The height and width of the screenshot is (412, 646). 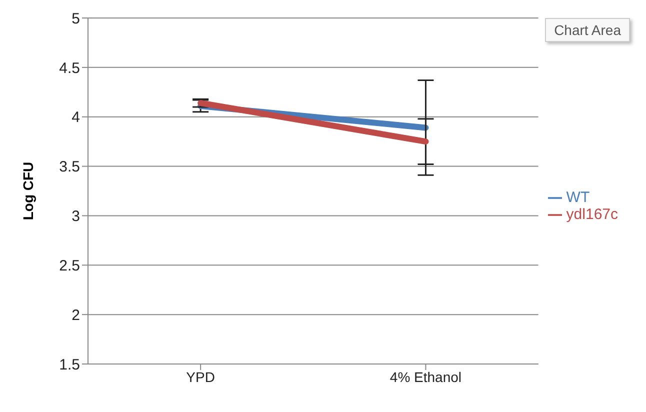 I want to click on y-axis-title: Log CFU, so click(x=28, y=191).